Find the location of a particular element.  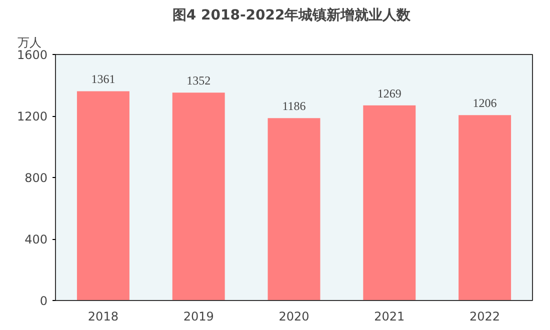

chart-title: 图4 2018-2022年城镇新增就业人数 is located at coordinates (292, 15).